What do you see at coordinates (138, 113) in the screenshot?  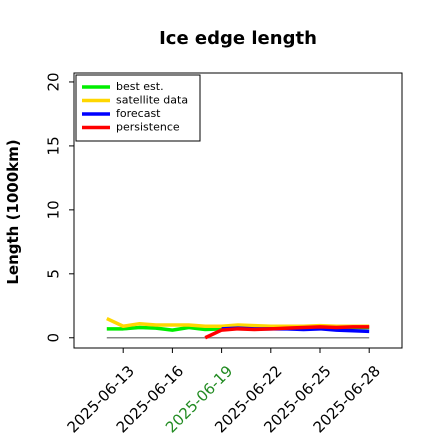 I see `legend-label: forecast` at bounding box center [138, 113].